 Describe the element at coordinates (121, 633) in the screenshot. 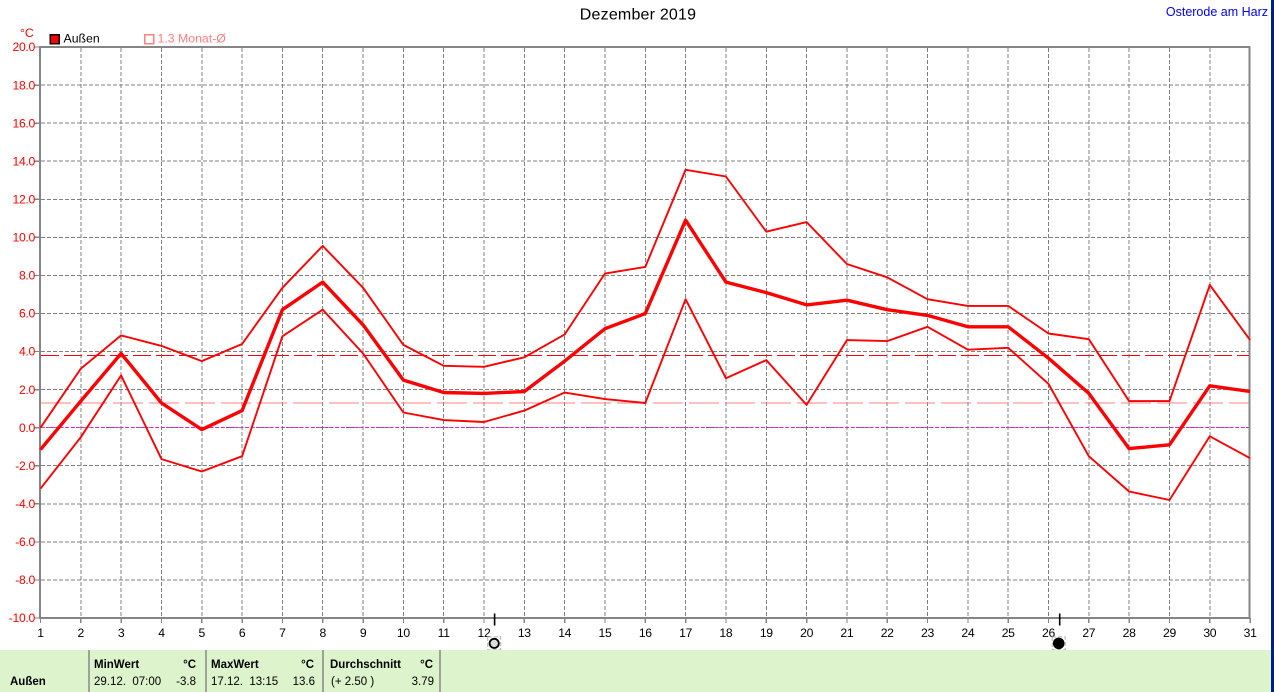

I see `svg-text: 3` at that location.